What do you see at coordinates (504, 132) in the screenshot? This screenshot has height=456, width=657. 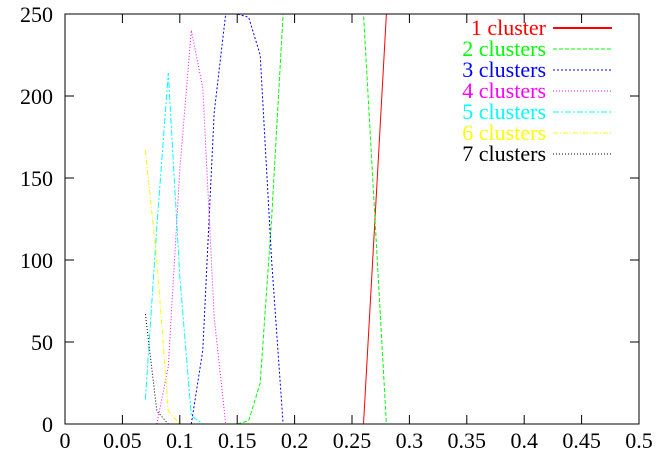 I see `legend-label-6: 6 clusters` at bounding box center [504, 132].